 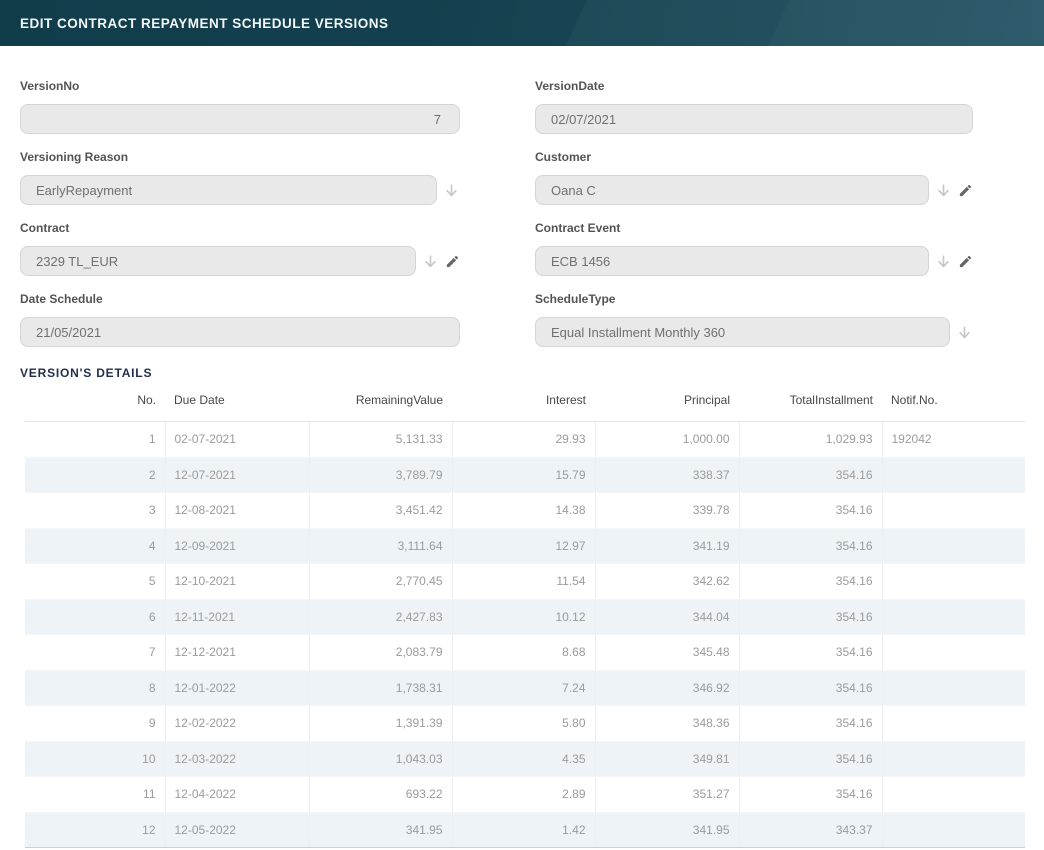 What do you see at coordinates (237, 617) in the screenshot?
I see `table-cell: 12-11-2021` at bounding box center [237, 617].